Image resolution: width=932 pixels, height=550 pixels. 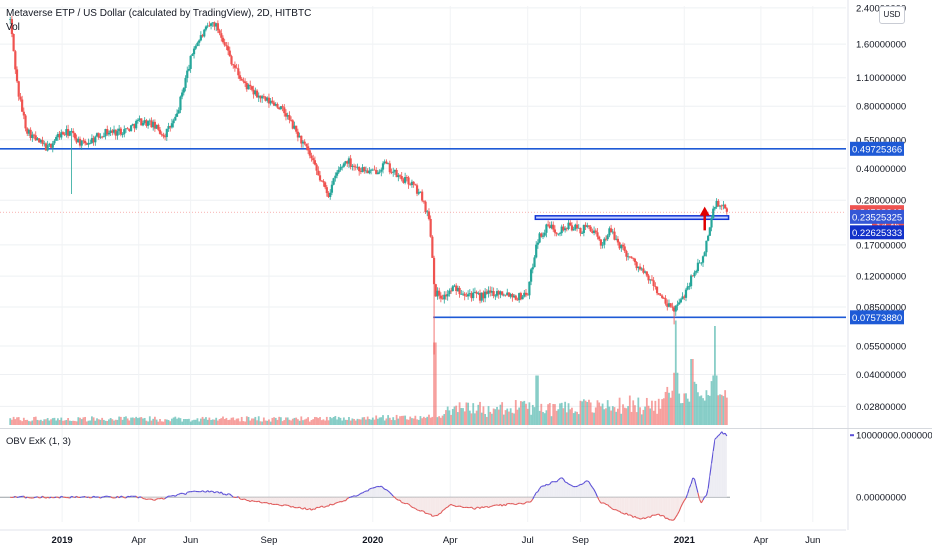 I want to click on y-tick-label: 1.10000000, so click(x=881, y=78).